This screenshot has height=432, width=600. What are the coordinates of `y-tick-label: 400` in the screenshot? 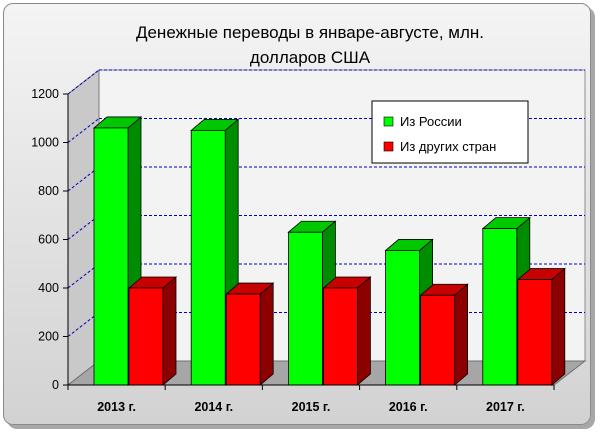 It's located at (48, 288).